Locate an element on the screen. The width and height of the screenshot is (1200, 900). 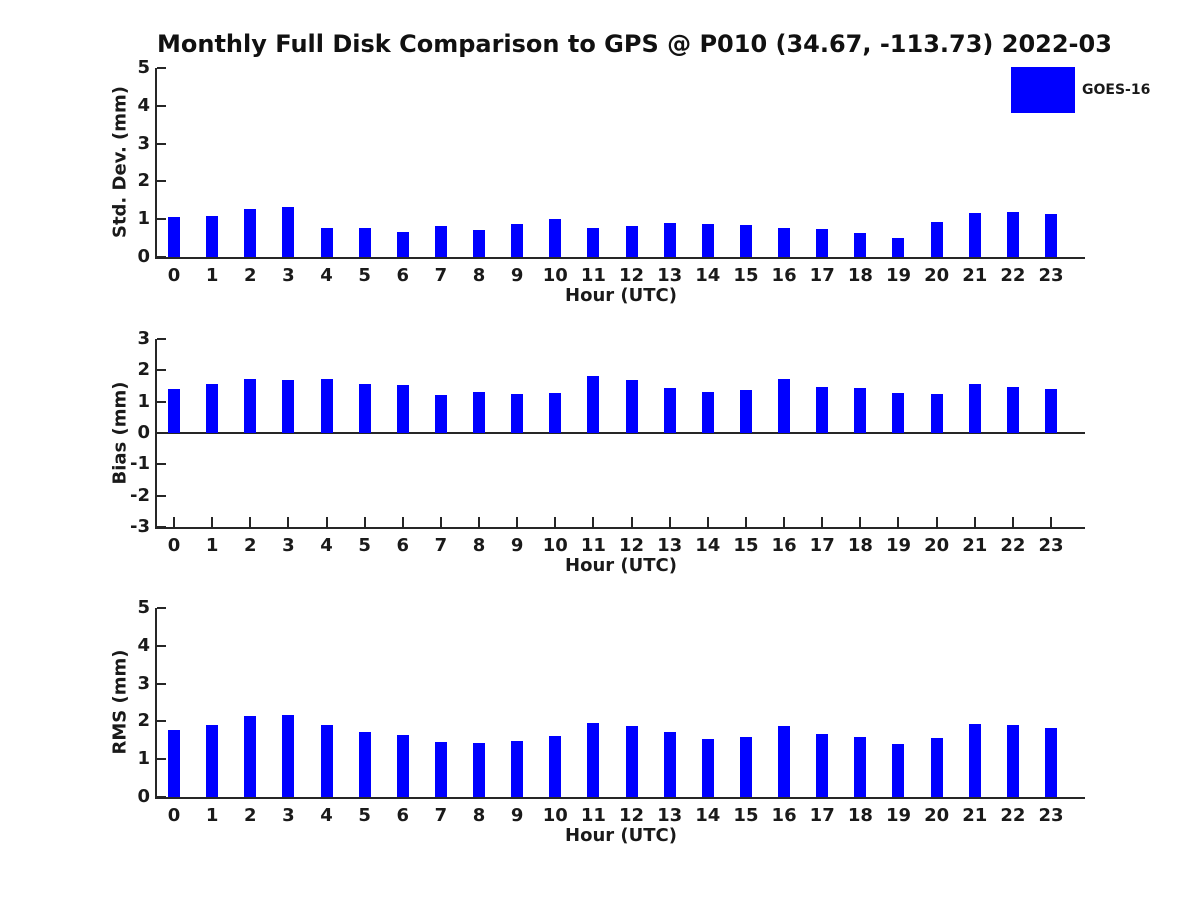
xlabel-hour-utc-3: Hour (UTC) is located at coordinates (621, 835).